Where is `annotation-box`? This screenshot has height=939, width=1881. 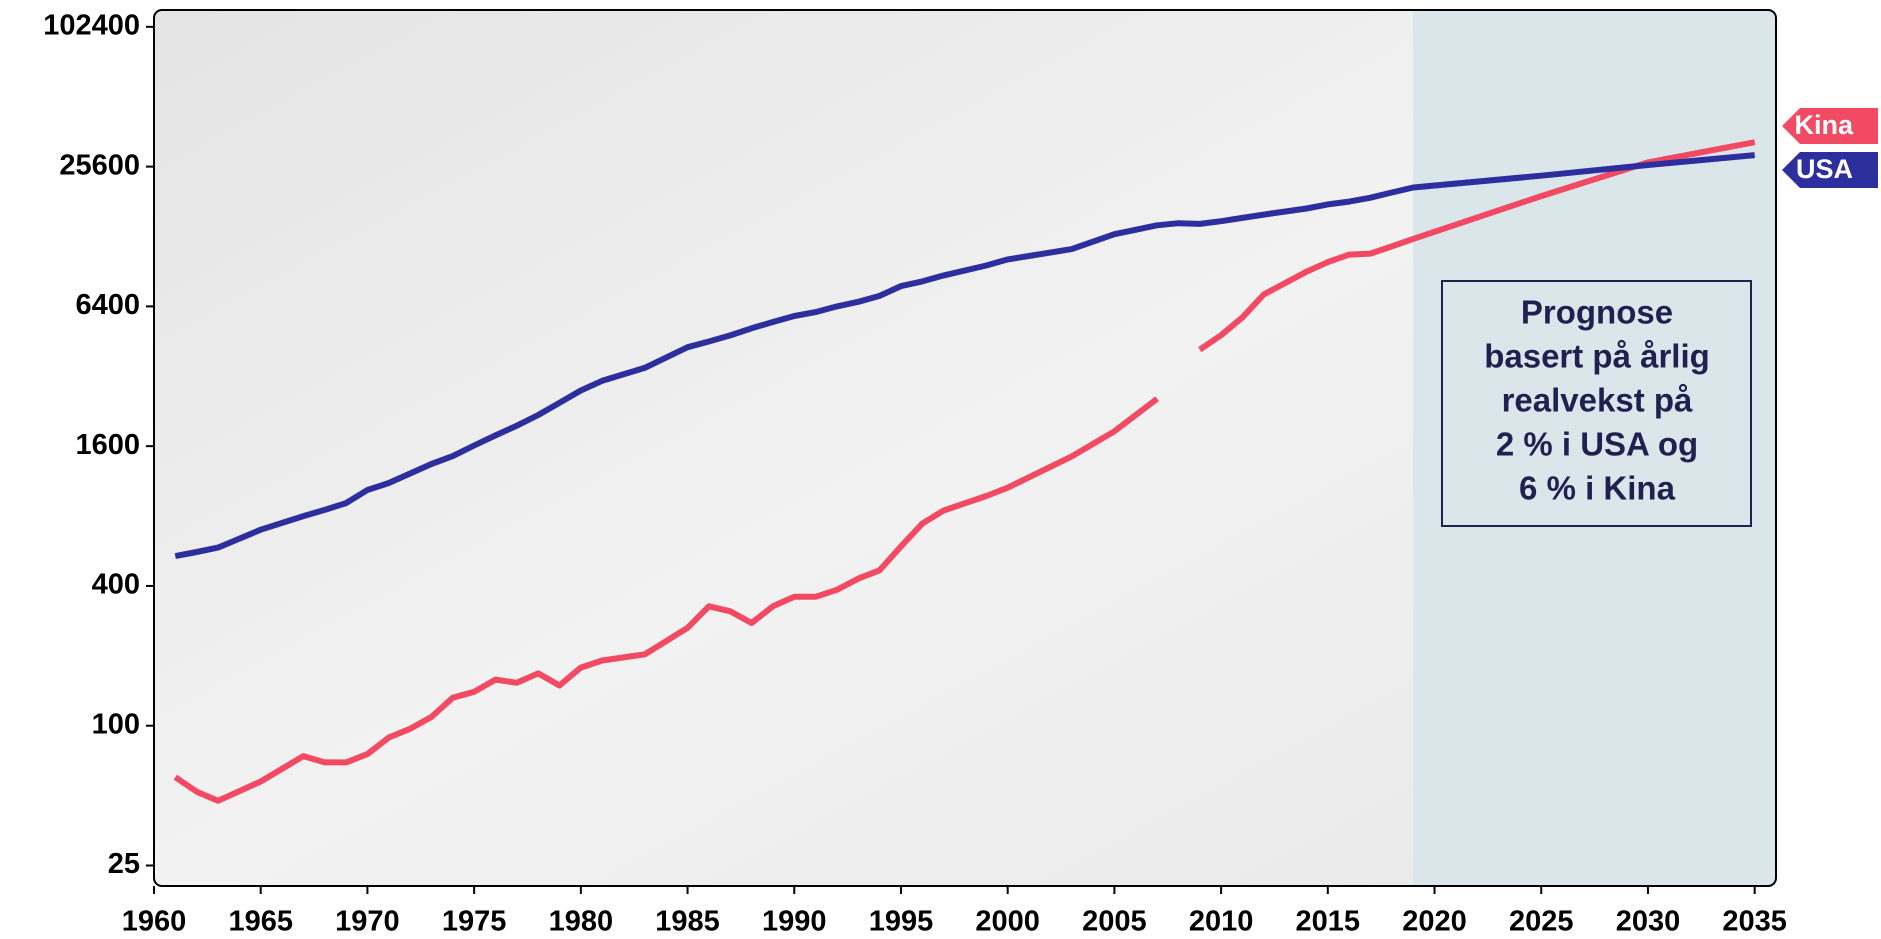 annotation-box is located at coordinates (1596, 403).